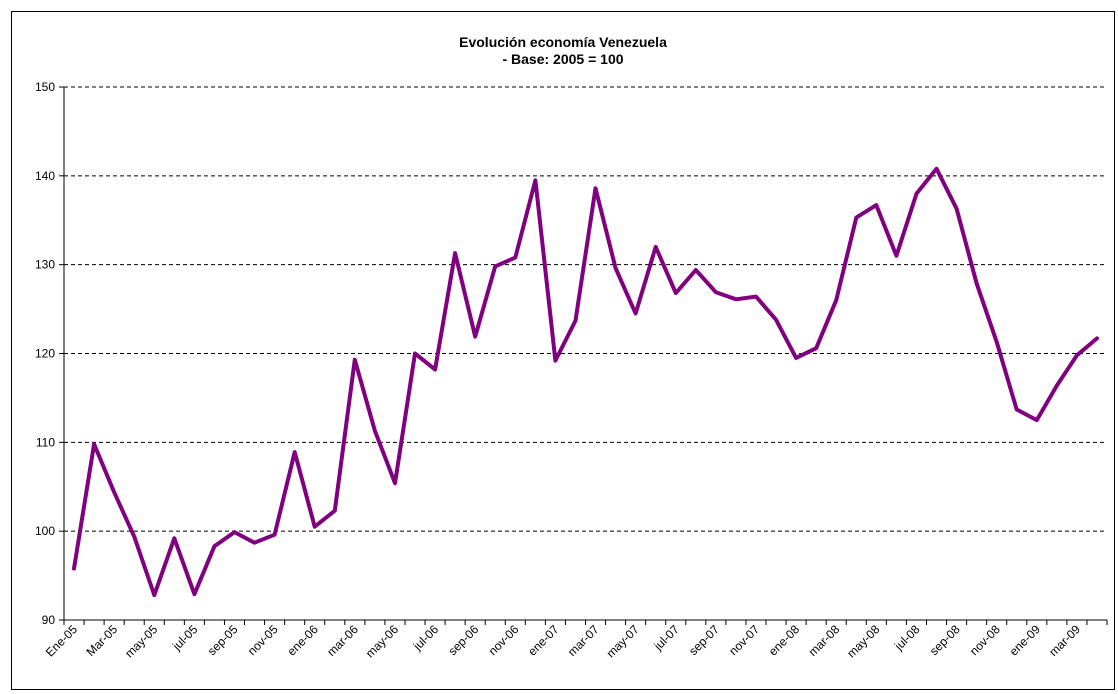  I want to click on x-tick-label: Ene-05, so click(61, 640).